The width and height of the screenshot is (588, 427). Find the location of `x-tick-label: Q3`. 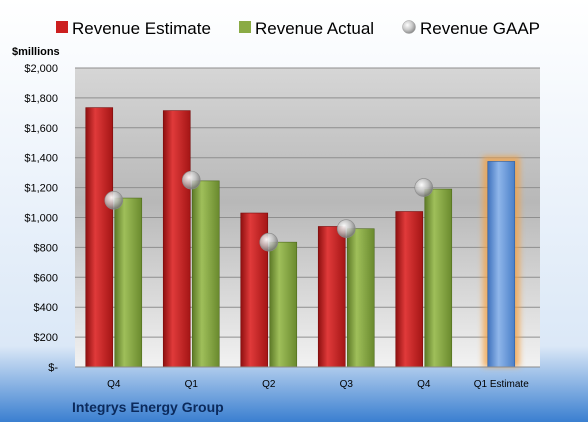

x-tick-label: Q3 is located at coordinates (347, 384).